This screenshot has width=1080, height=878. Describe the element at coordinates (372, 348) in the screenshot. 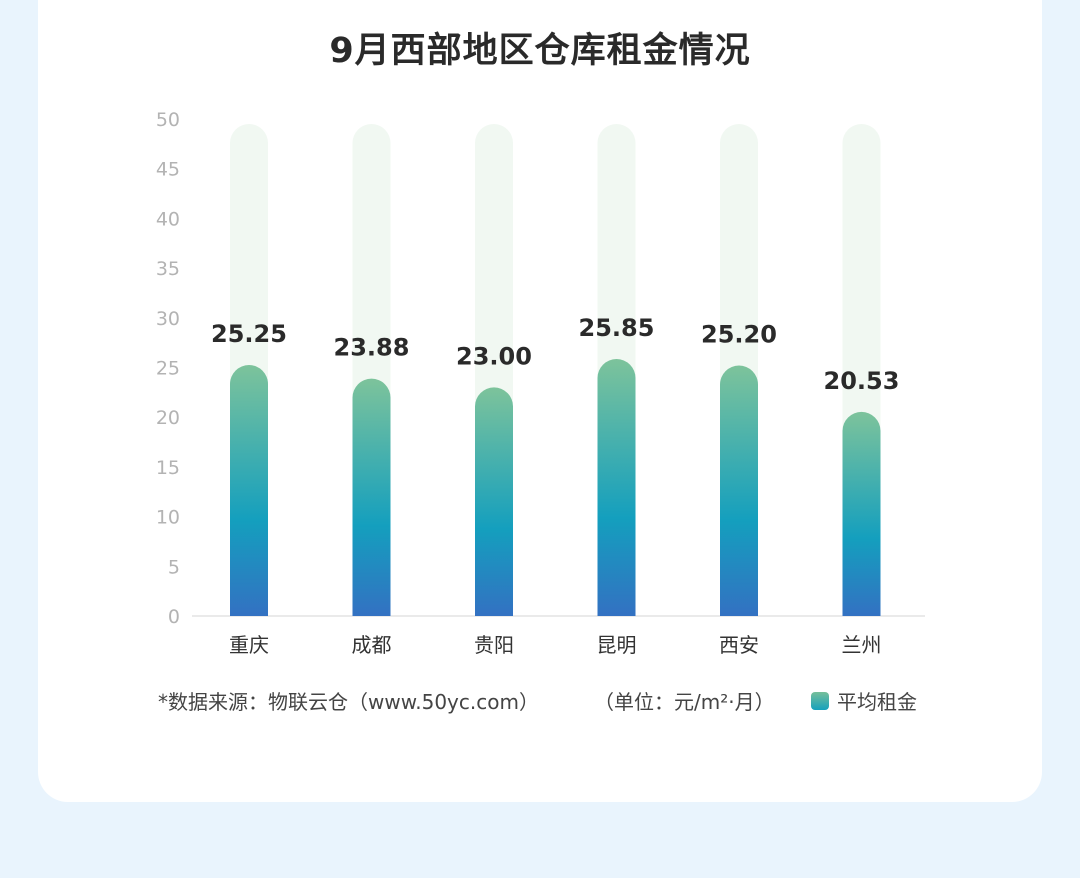

I see `value-label: 23.88` at that location.